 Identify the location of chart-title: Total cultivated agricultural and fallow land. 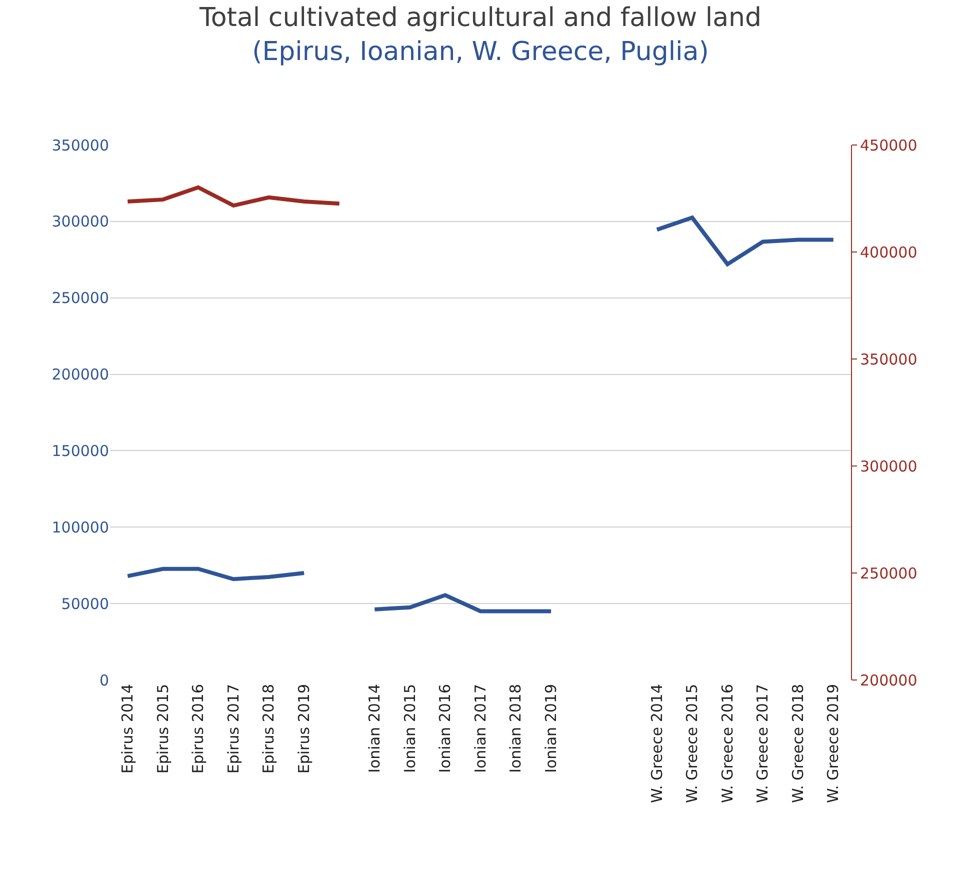
(480, 18).